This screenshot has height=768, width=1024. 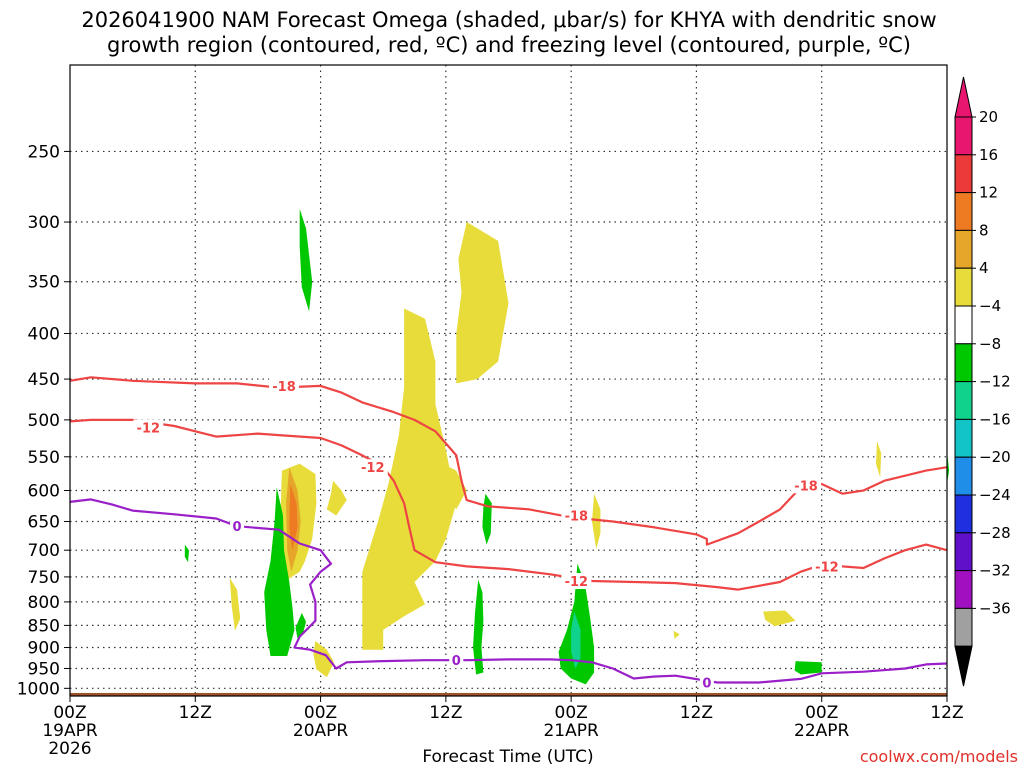 What do you see at coordinates (44, 522) in the screenshot?
I see `y-tick-label: 650` at bounding box center [44, 522].